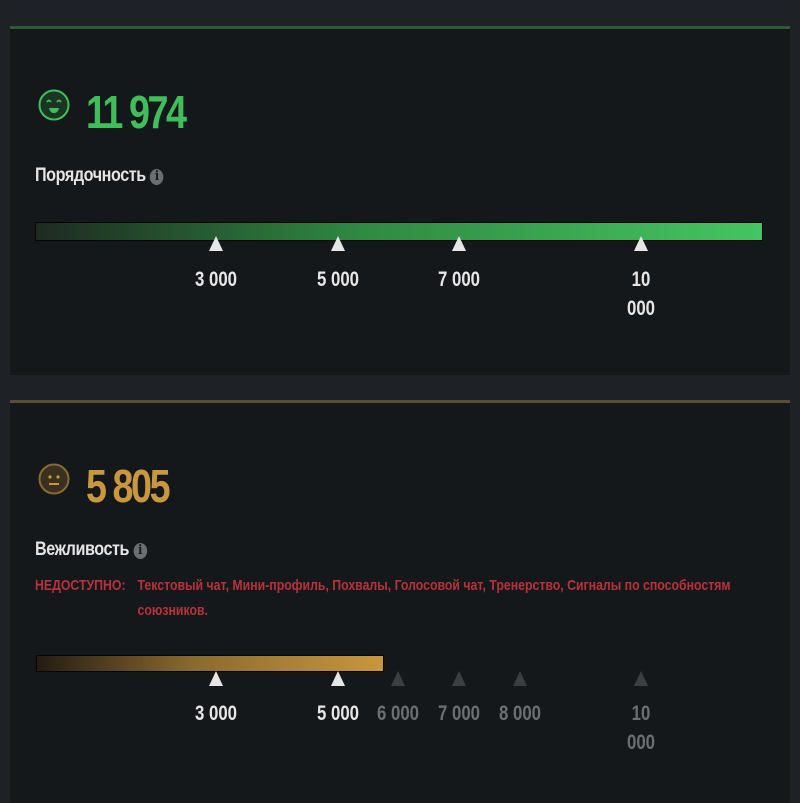 The width and height of the screenshot is (800, 803). What do you see at coordinates (90, 175) in the screenshot?
I see `decency-label-text: Порядочность` at bounding box center [90, 175].